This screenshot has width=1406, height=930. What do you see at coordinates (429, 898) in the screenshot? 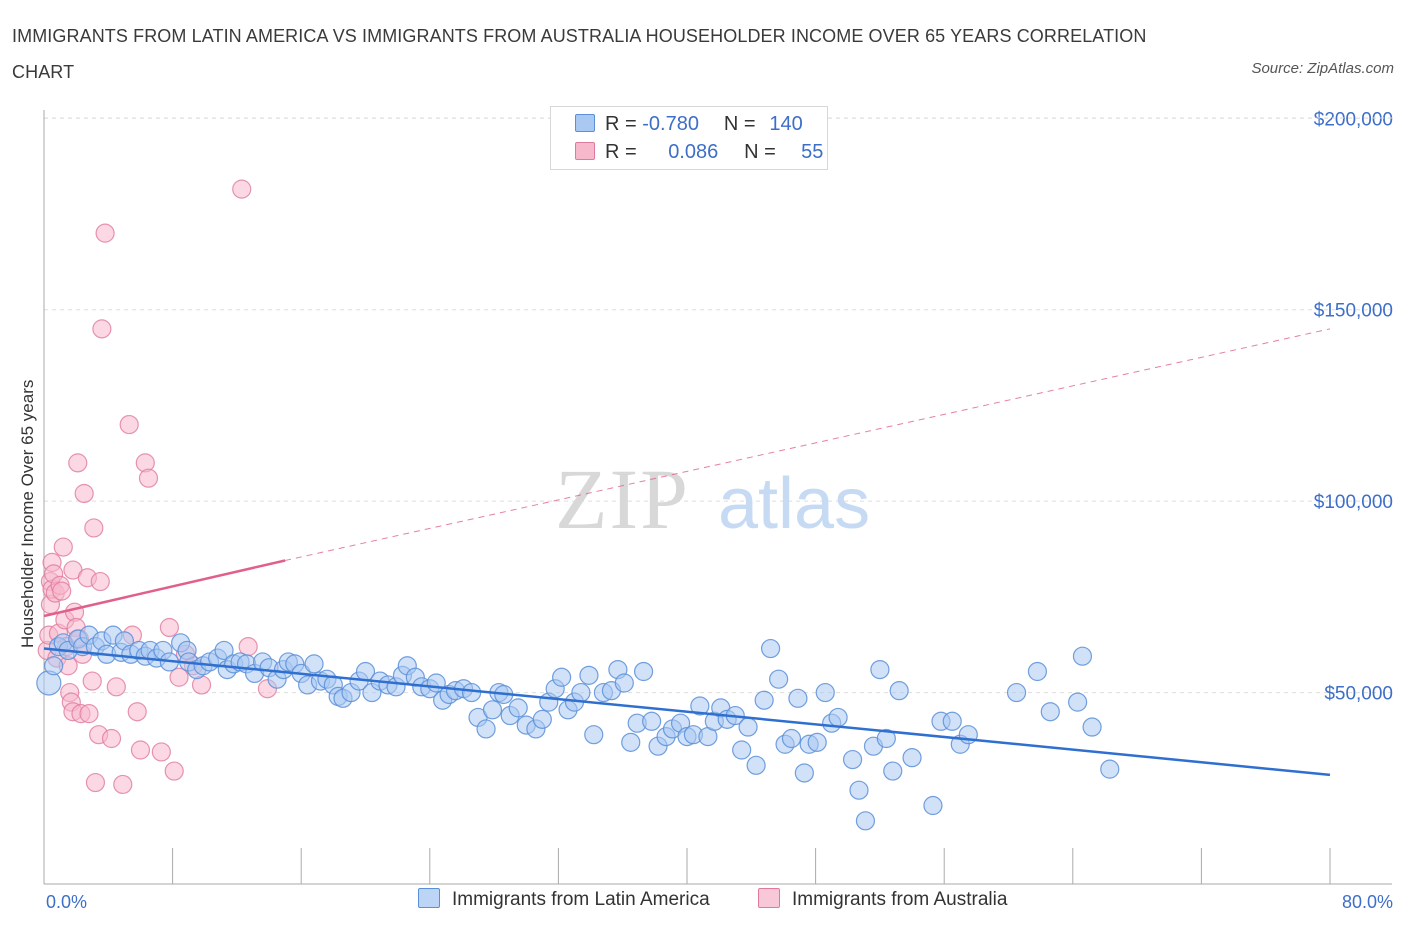
I see `bottom-legend-swatch-blue` at bounding box center [429, 898].